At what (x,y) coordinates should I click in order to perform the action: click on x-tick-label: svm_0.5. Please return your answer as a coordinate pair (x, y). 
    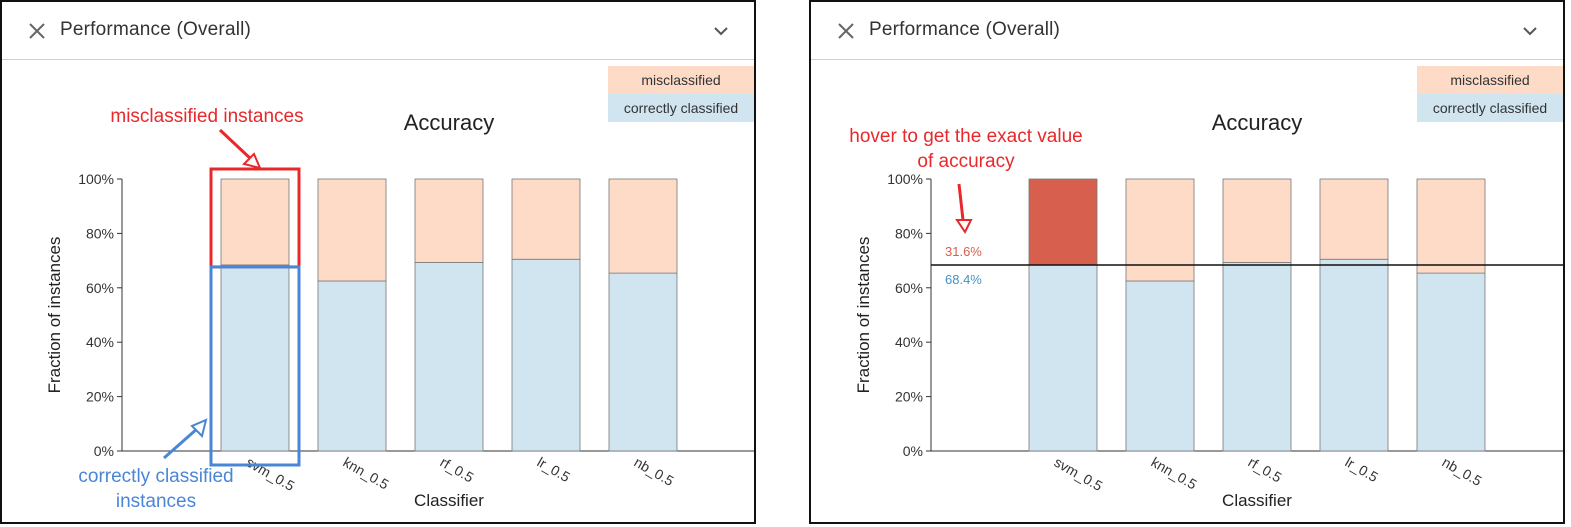
    Looking at the image, I should click on (1079, 474).